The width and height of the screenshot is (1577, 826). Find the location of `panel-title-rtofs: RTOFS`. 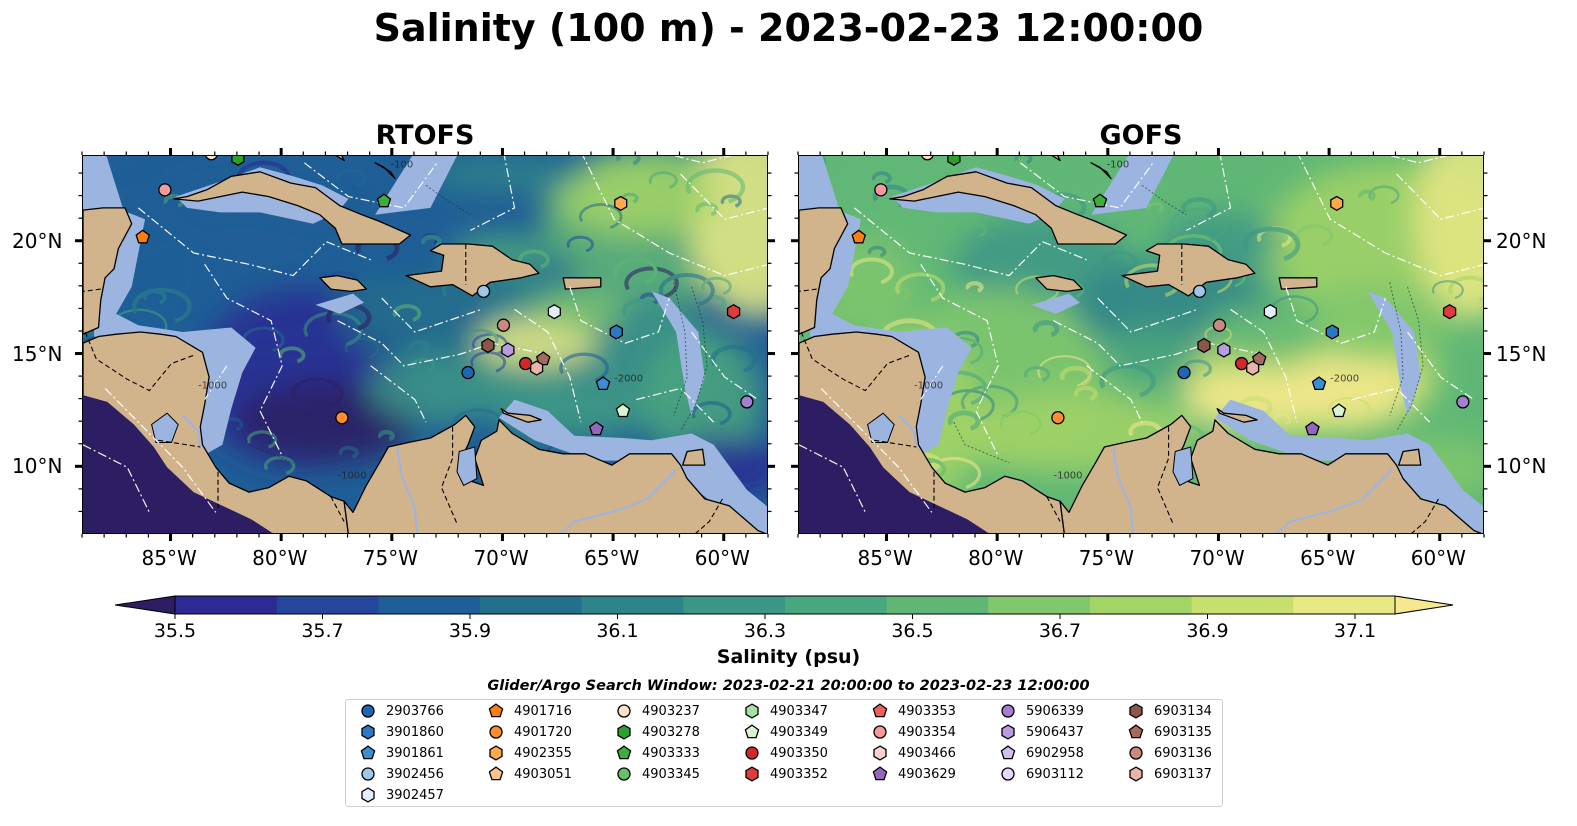

panel-title-rtofs: RTOFS is located at coordinates (425, 135).